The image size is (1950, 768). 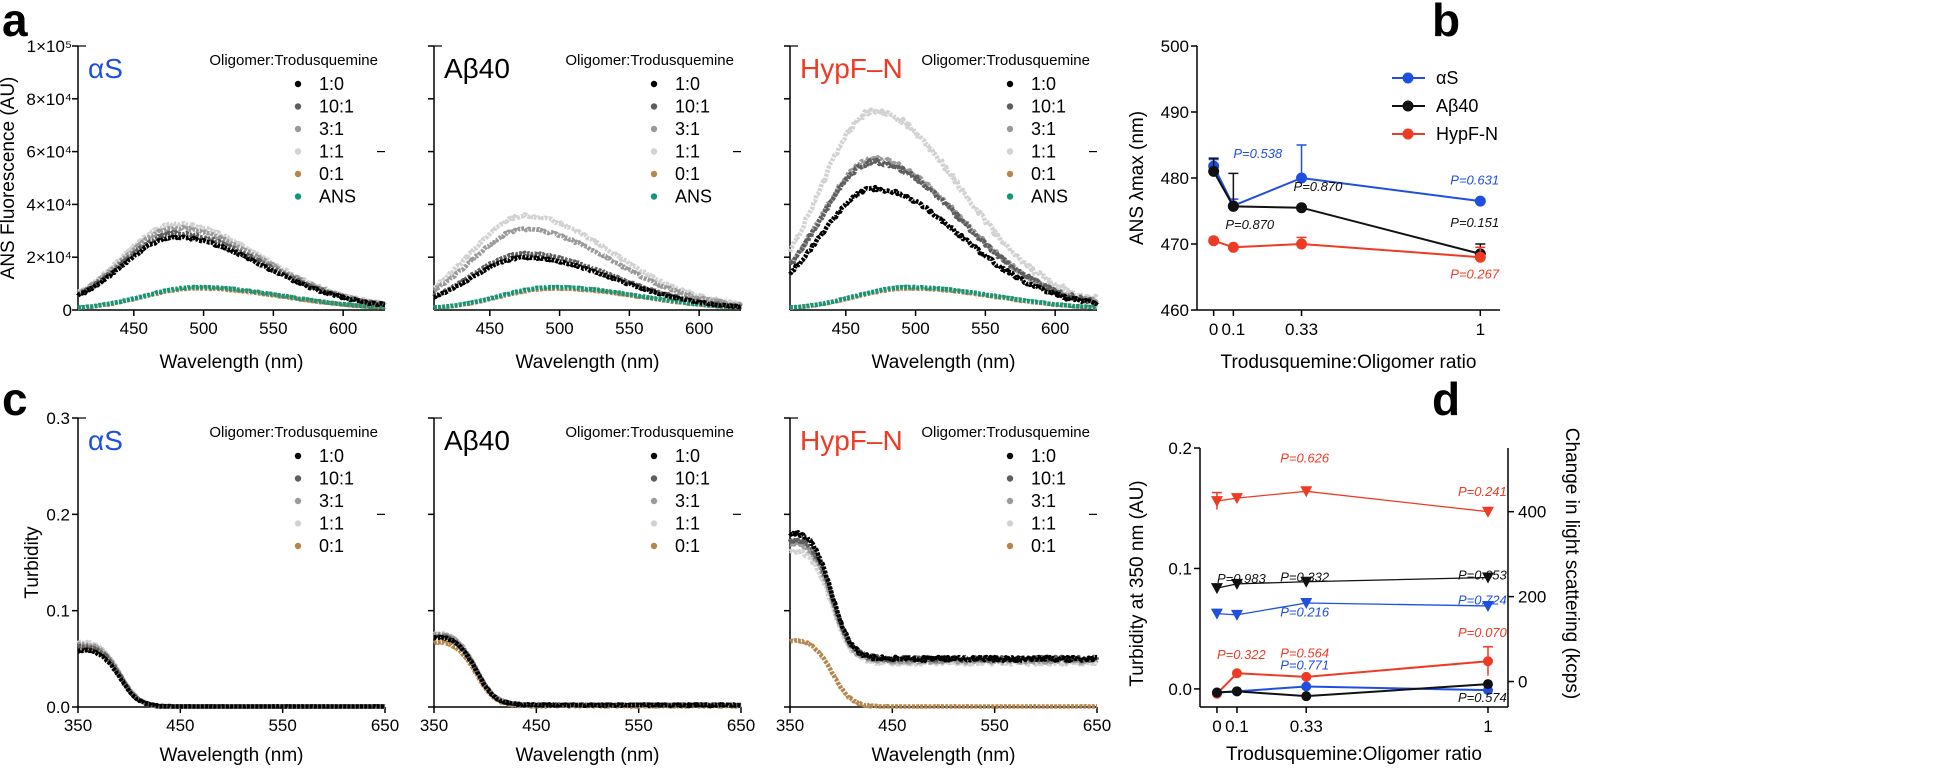 I want to click on legend-label: αS, so click(x=1447, y=78).